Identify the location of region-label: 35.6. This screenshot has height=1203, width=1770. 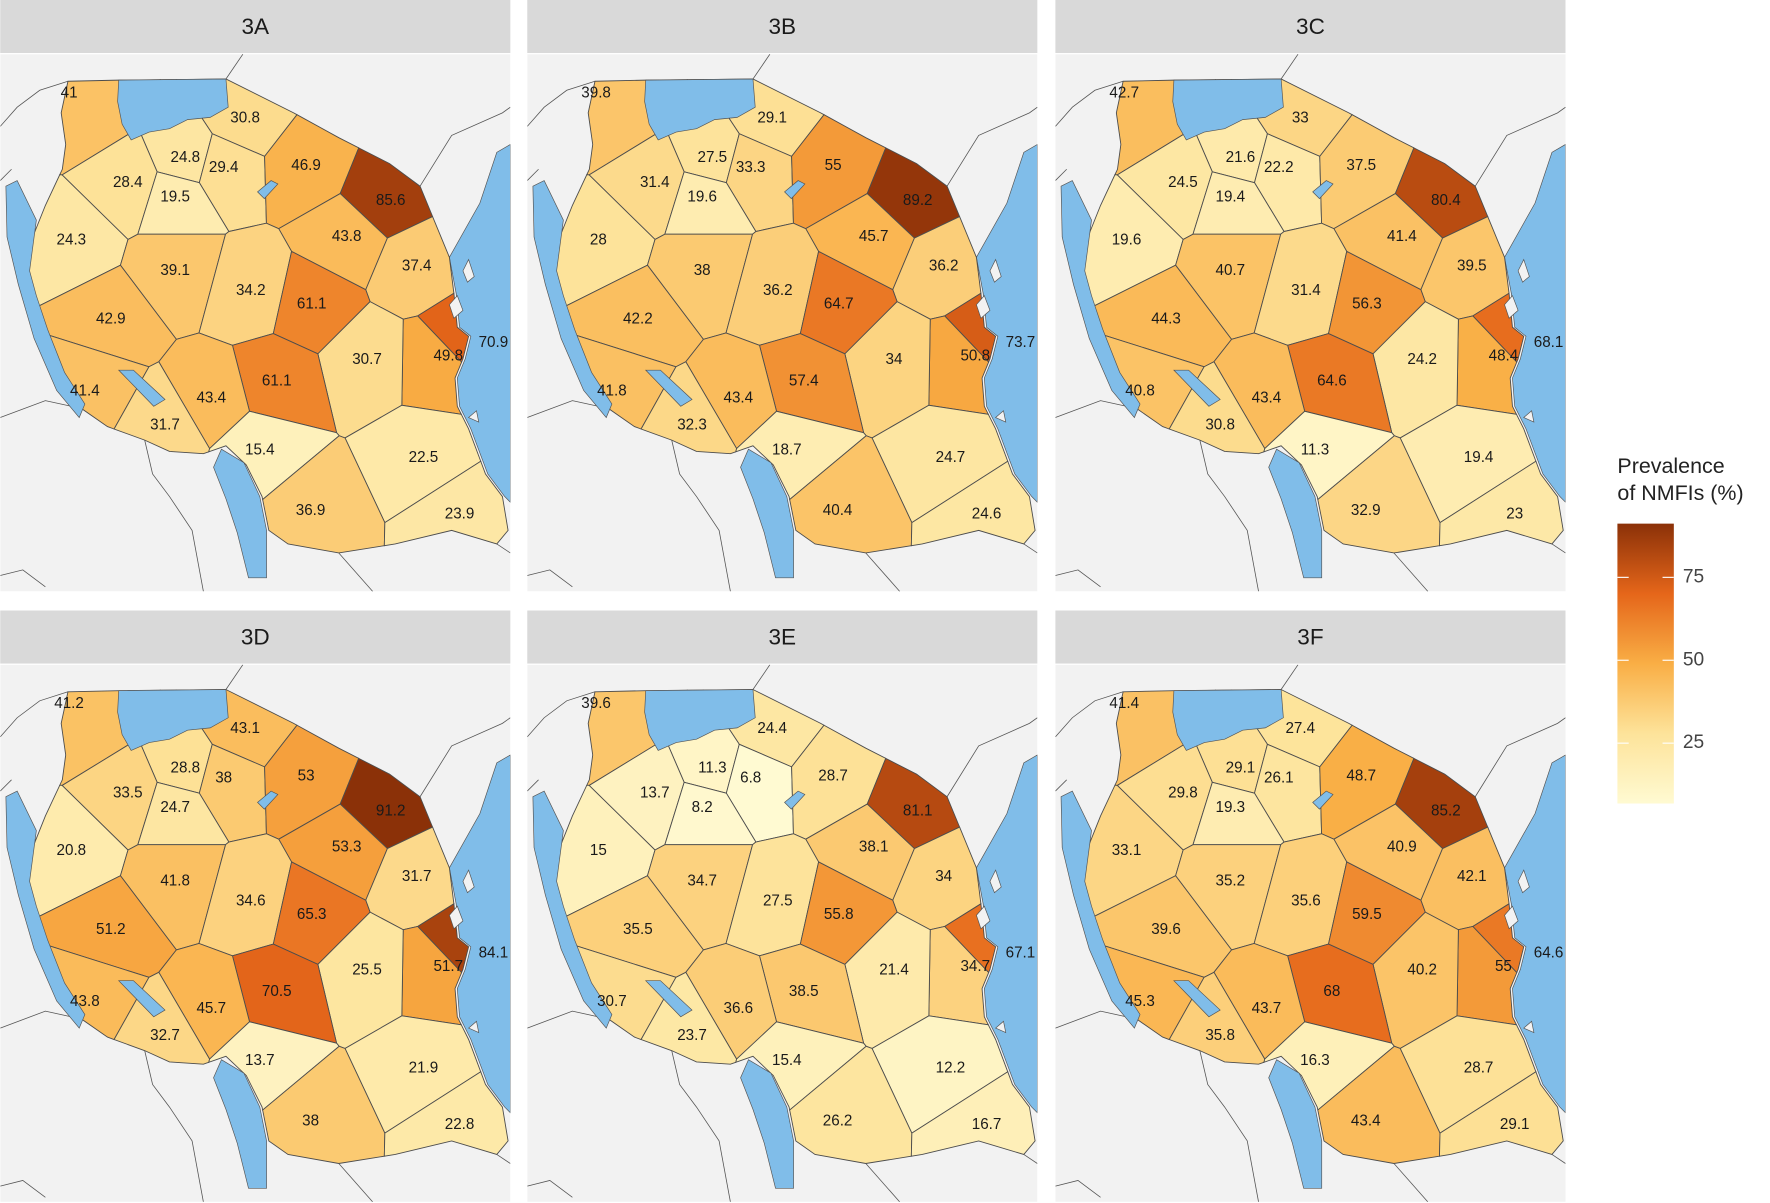
(1306, 901).